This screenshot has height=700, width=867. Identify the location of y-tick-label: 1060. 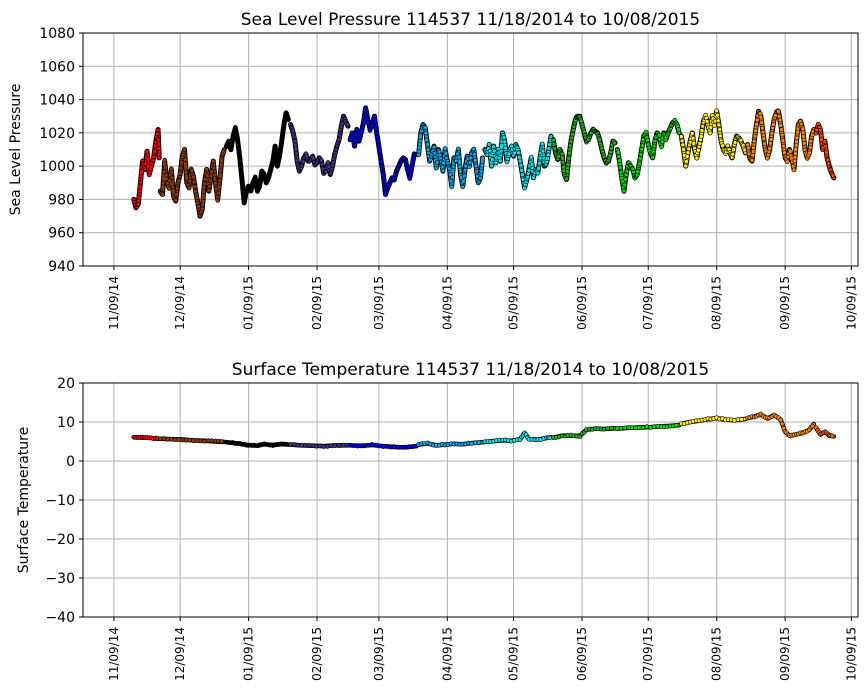
(57, 67).